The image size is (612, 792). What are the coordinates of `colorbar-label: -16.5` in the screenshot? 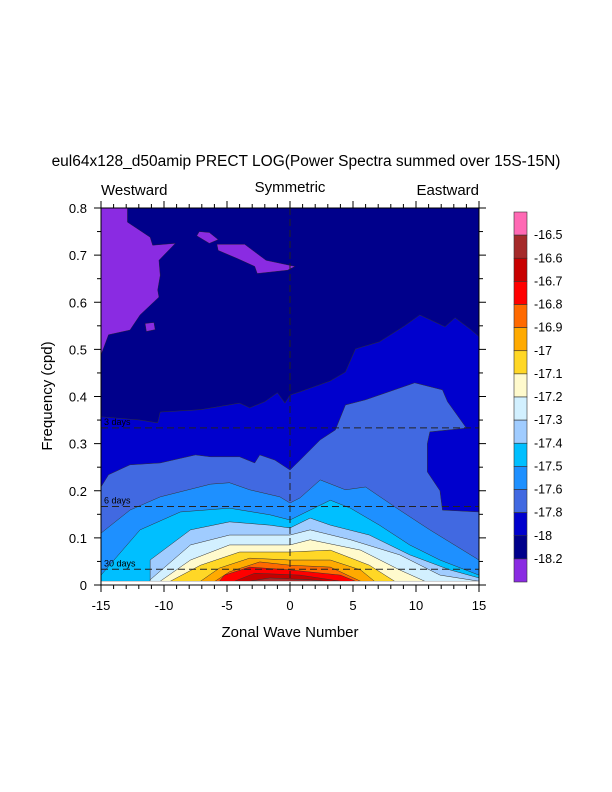 It's located at (548, 235).